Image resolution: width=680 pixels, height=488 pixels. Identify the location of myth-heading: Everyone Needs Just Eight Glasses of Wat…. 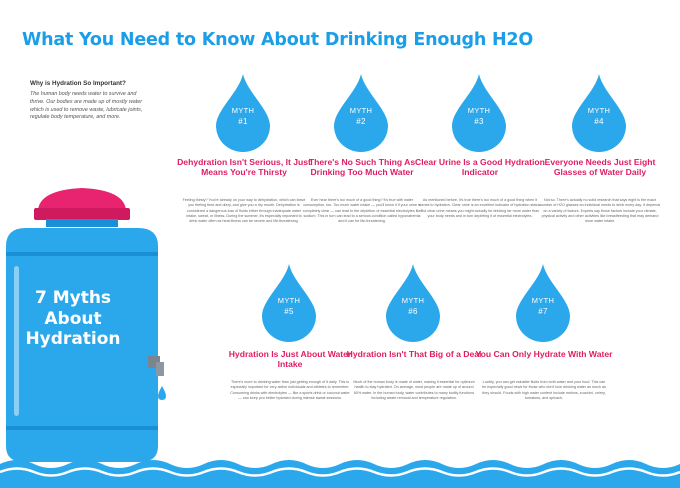
(600, 167).